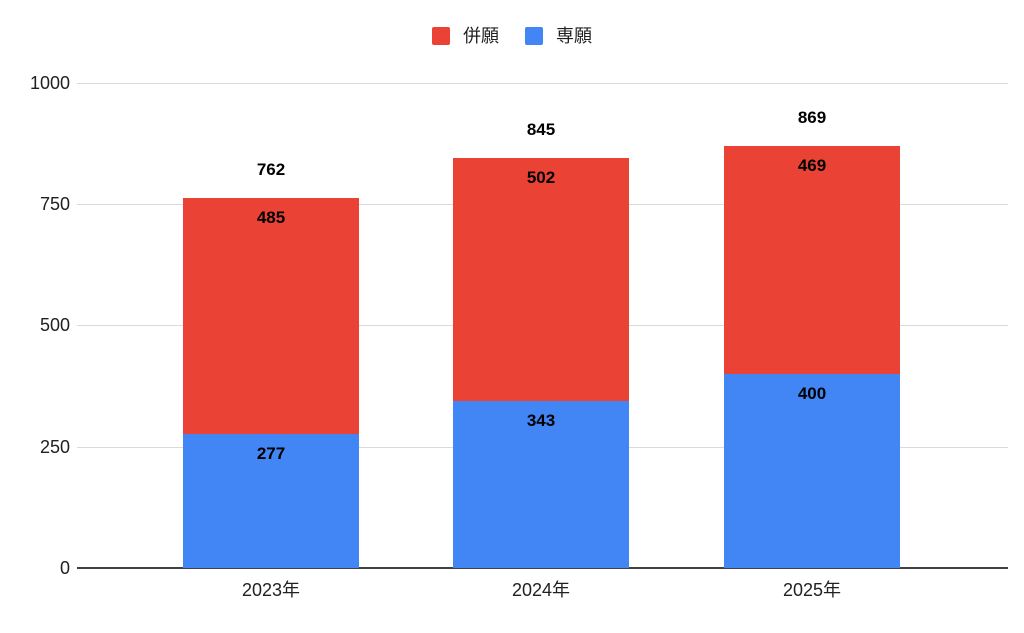  I want to click on y-axis-tick-label: 1000, so click(49, 82).